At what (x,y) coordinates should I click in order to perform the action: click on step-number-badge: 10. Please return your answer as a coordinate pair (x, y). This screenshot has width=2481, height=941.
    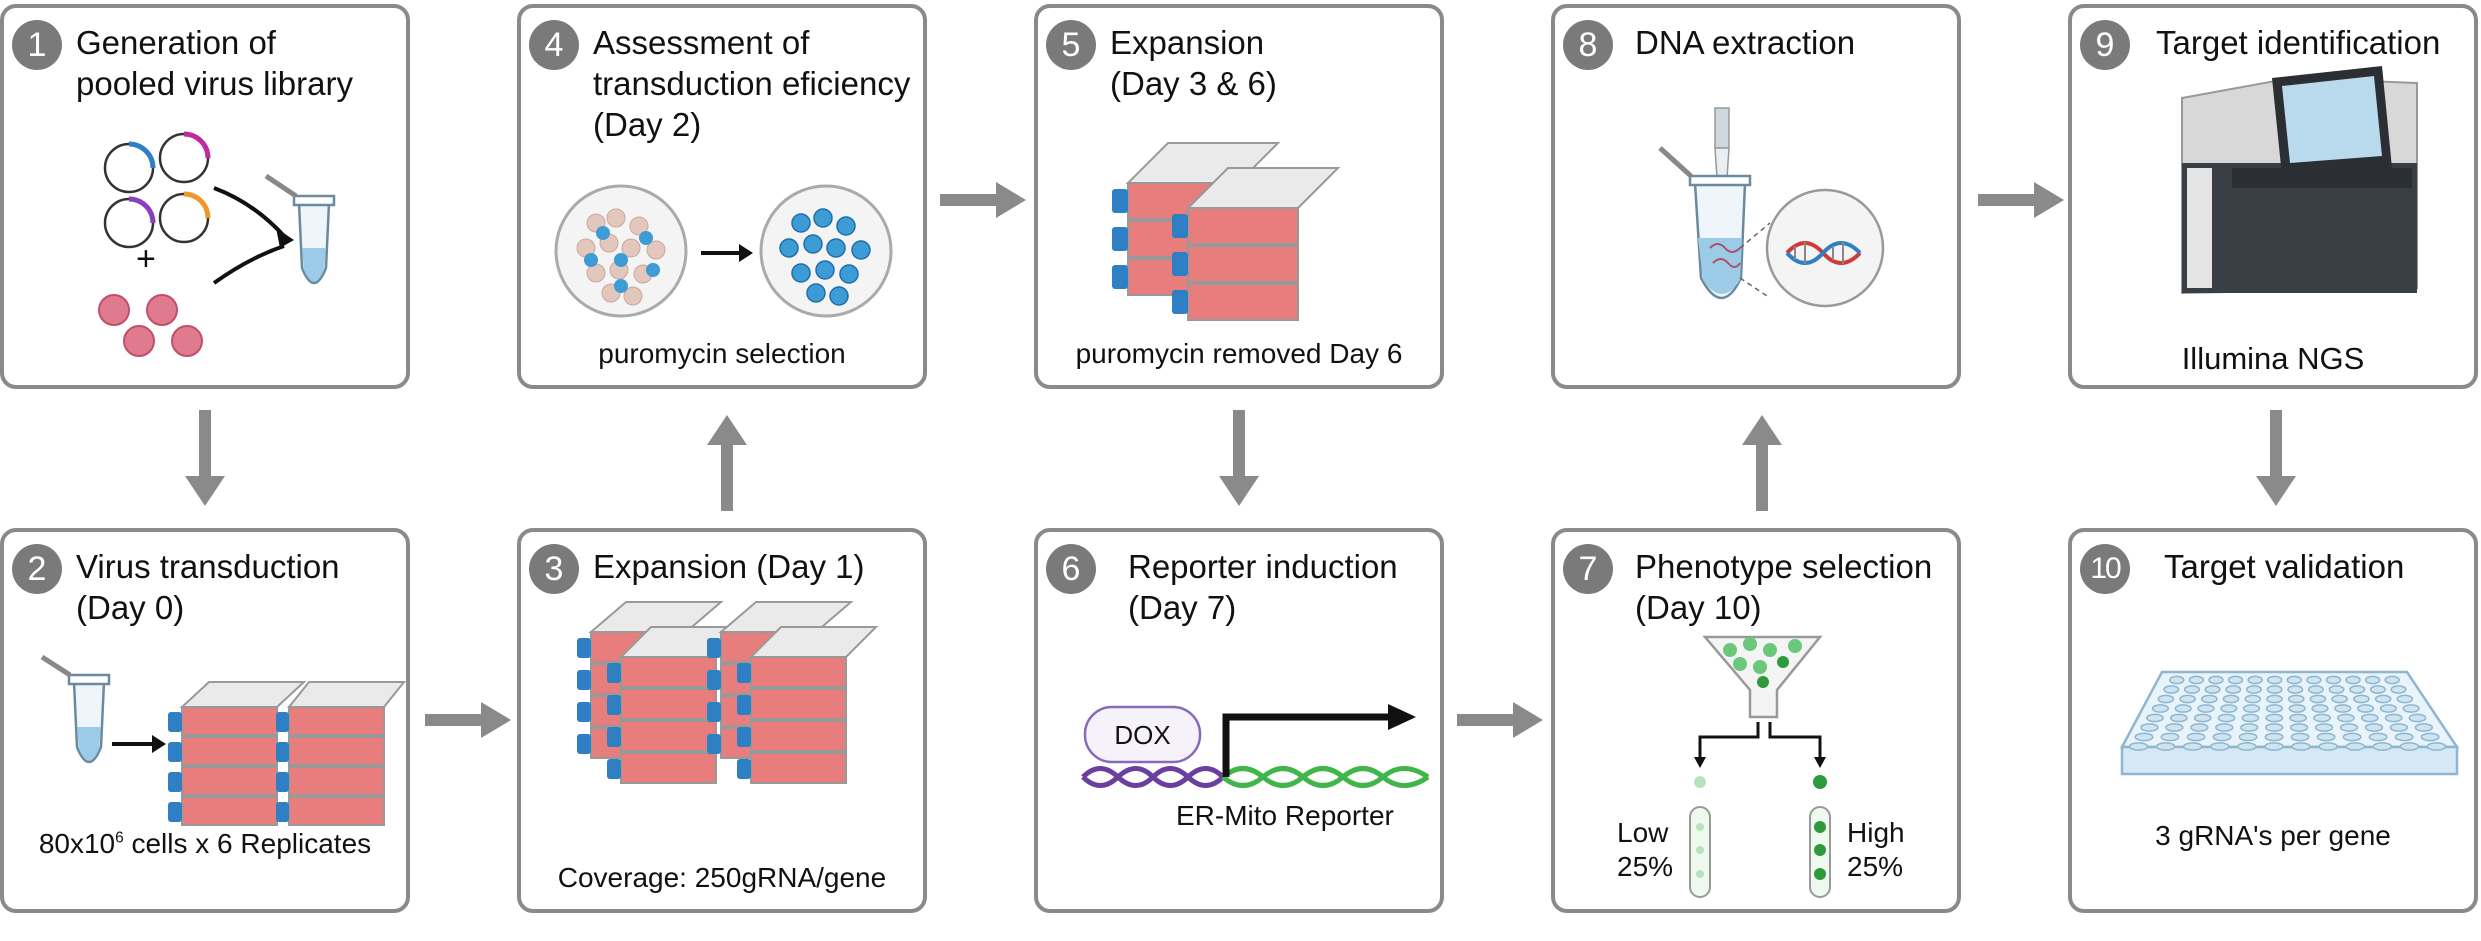
    Looking at the image, I should click on (2105, 569).